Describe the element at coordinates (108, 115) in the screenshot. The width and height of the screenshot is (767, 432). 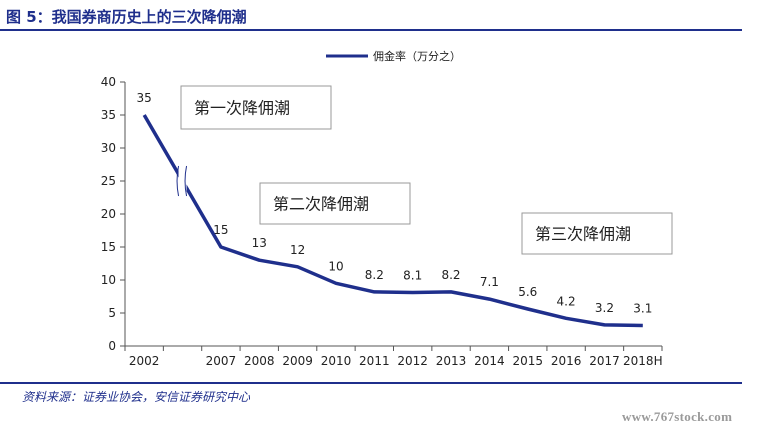
I see `y-tick-label: 35` at that location.